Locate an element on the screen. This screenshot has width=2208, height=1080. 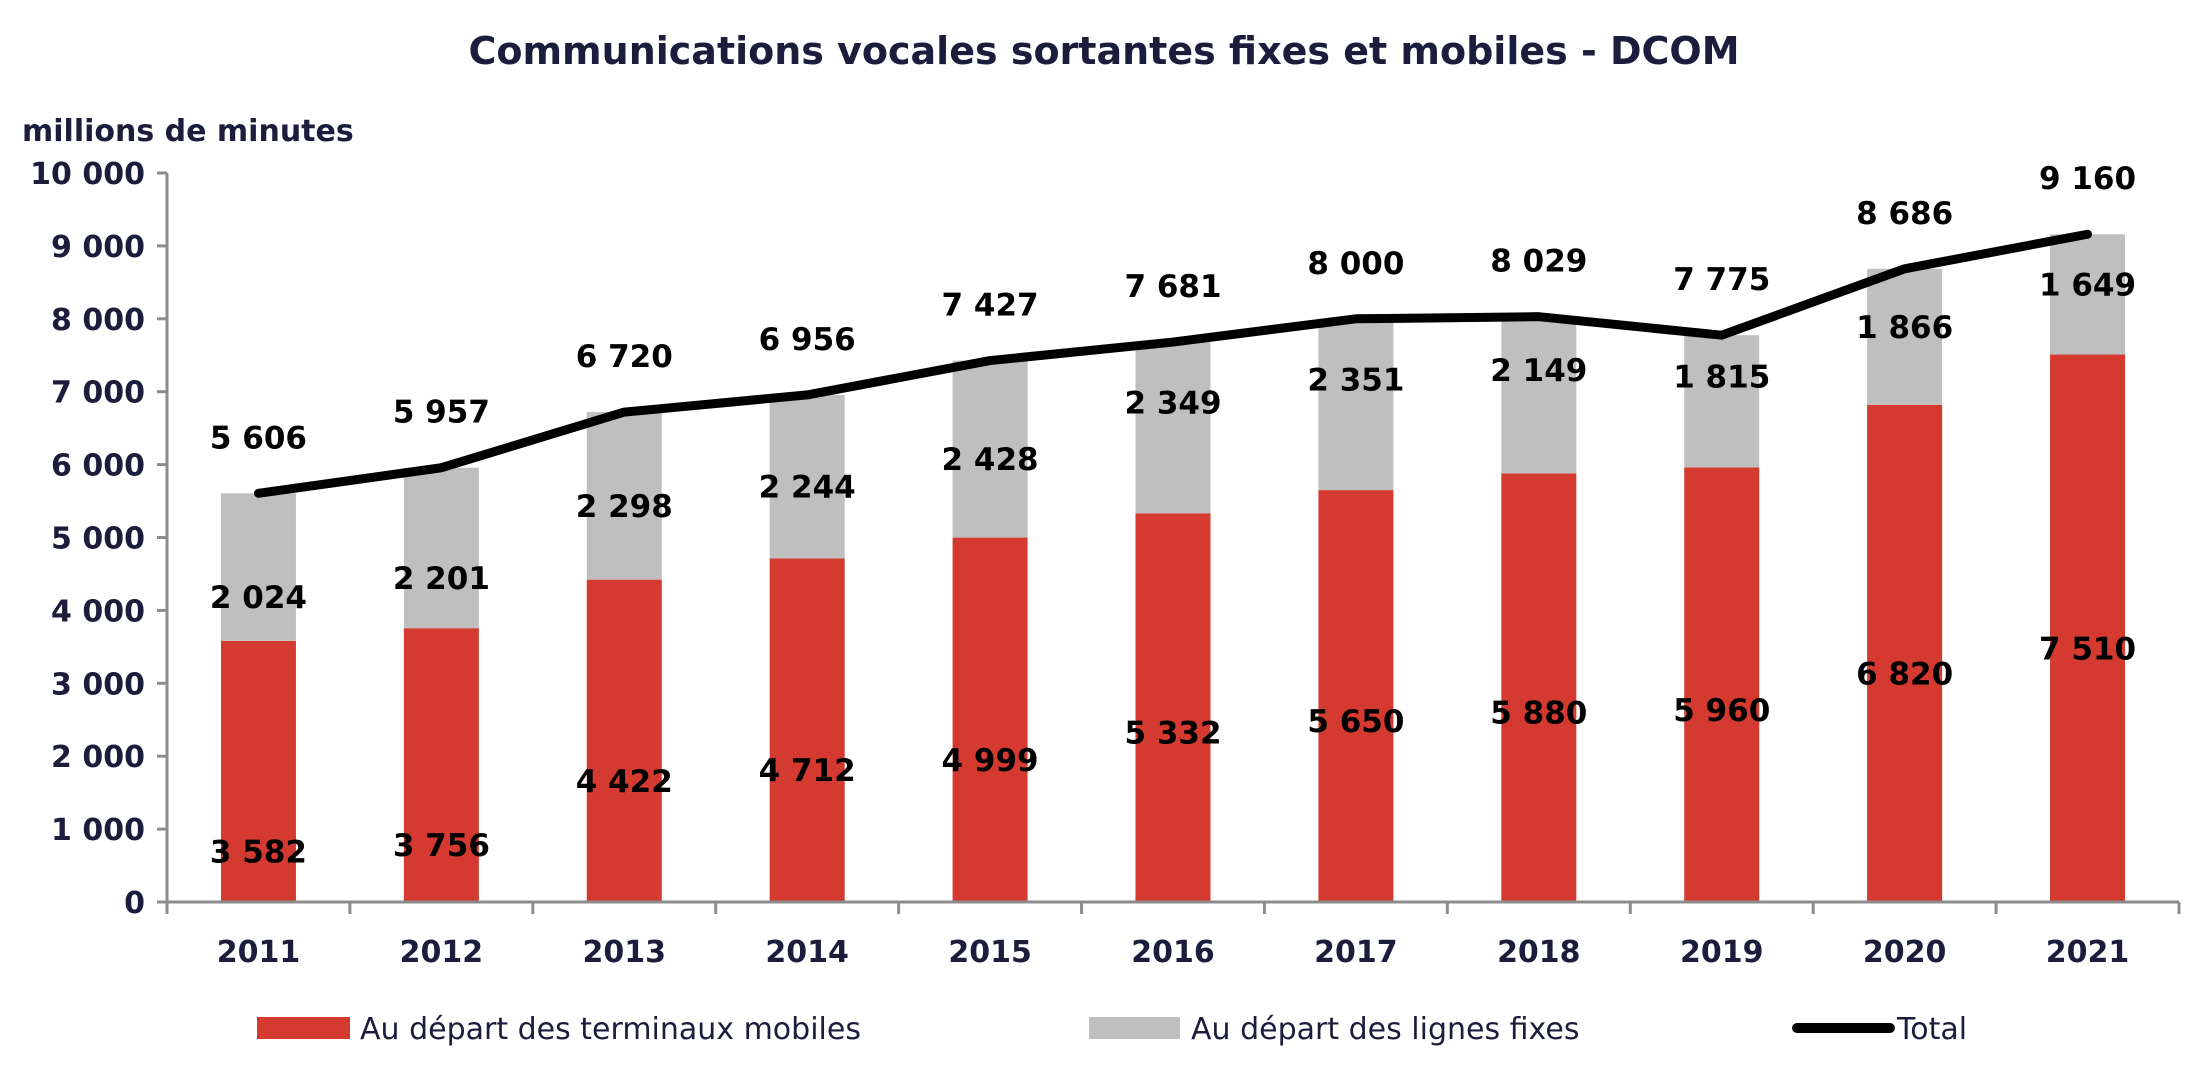
label-mobile: 5 880 is located at coordinates (1538, 714).